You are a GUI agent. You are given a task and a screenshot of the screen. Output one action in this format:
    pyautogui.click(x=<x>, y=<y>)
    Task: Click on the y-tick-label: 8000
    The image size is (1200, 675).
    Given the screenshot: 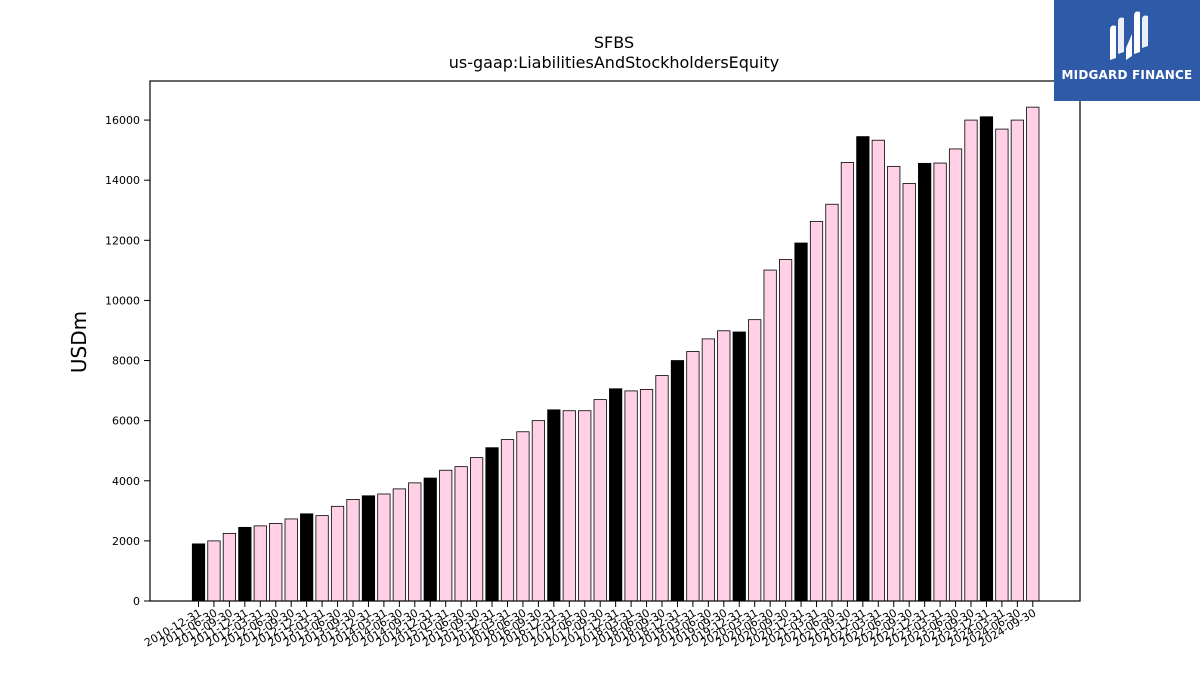 What is the action you would take?
    pyautogui.click(x=126, y=361)
    